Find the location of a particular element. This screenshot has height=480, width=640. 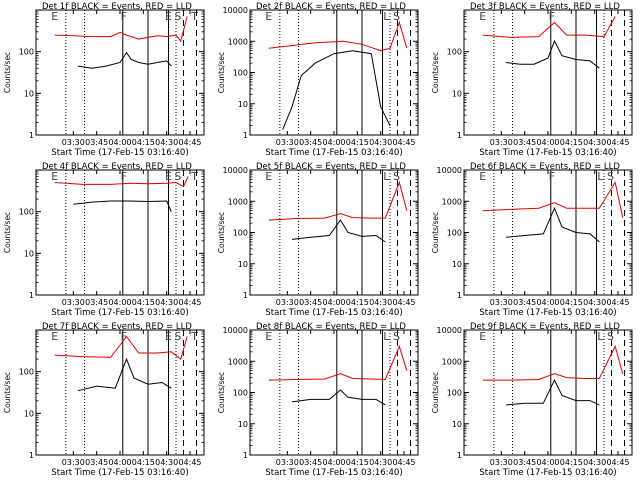

panel-title: Det 1f BLACK = Events, RED = LLD is located at coordinates (117, 7).